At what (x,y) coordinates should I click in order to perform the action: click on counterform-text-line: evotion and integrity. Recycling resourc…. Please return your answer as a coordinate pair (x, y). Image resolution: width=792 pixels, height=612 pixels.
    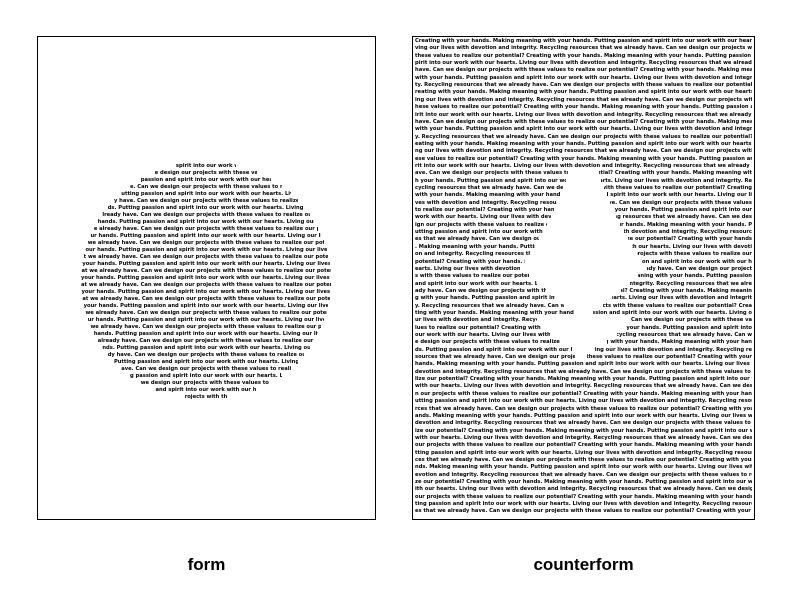
    Looking at the image, I should click on (583, 474).